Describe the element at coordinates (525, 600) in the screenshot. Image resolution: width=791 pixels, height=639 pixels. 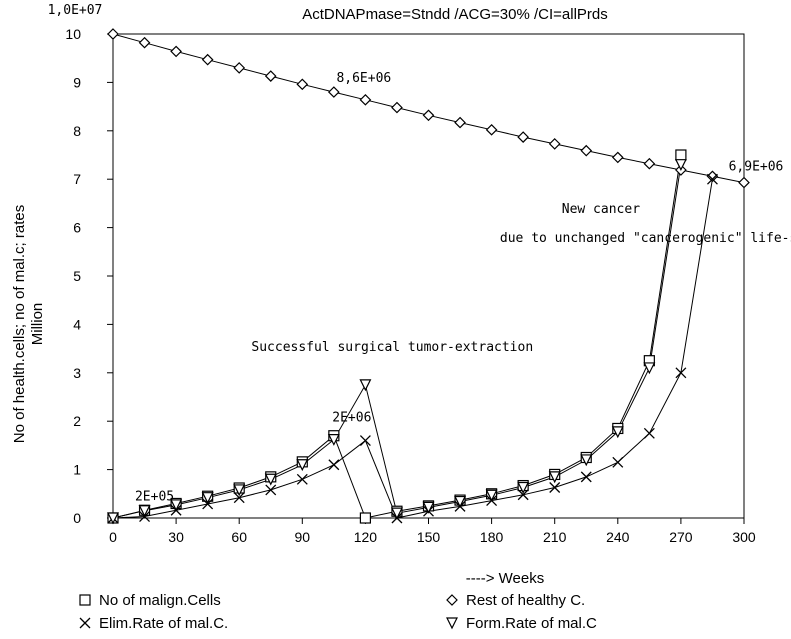
I see `legend-label: Rest of healthy C.` at that location.